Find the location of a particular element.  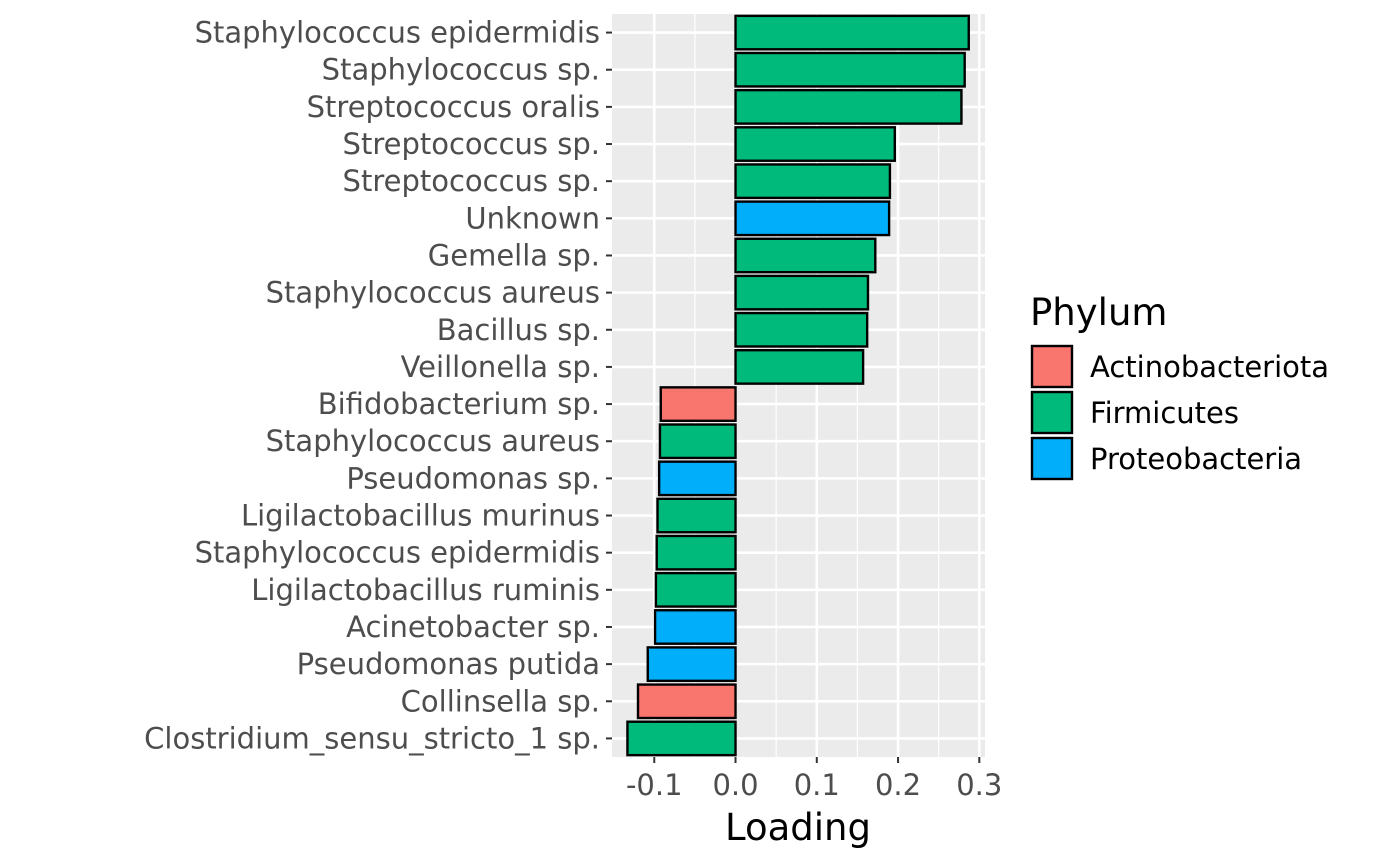

category-label: Streptococcus oralis is located at coordinates (453, 107).